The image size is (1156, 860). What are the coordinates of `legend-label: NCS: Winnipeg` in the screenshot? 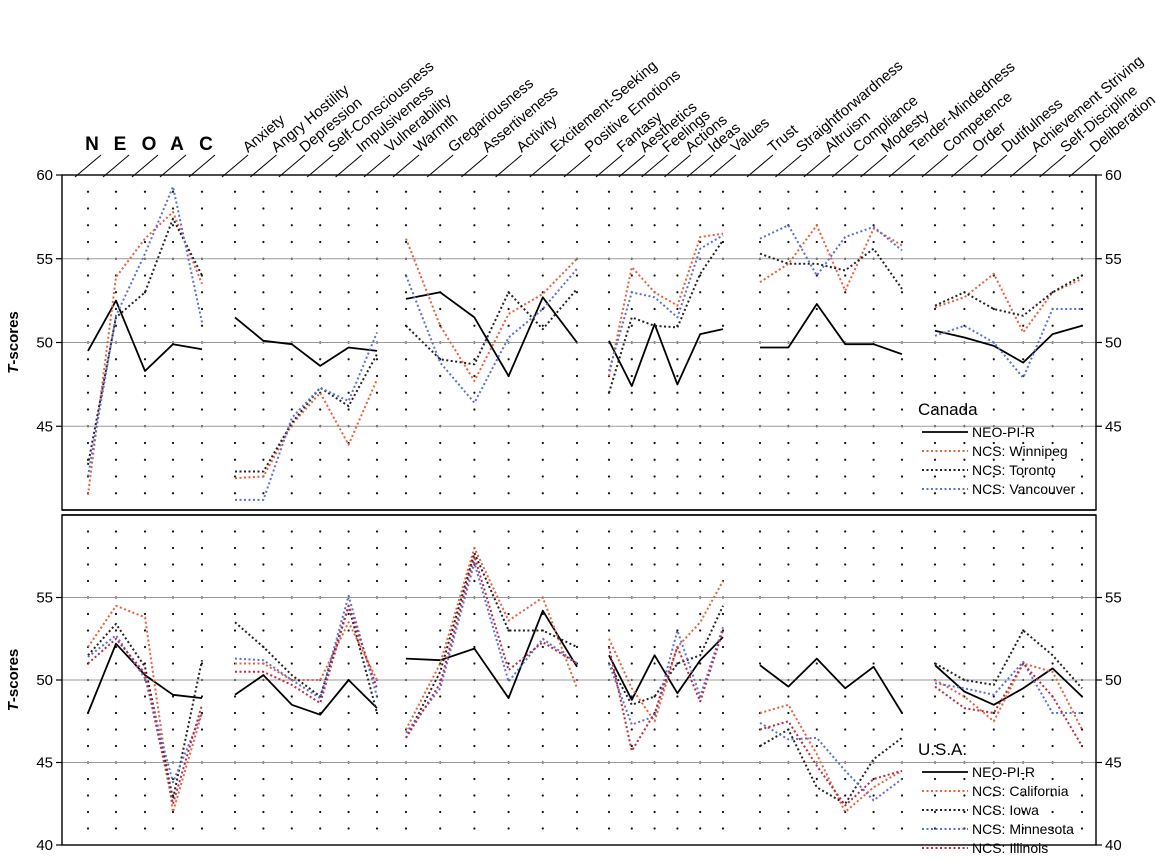 It's located at (1020, 451).